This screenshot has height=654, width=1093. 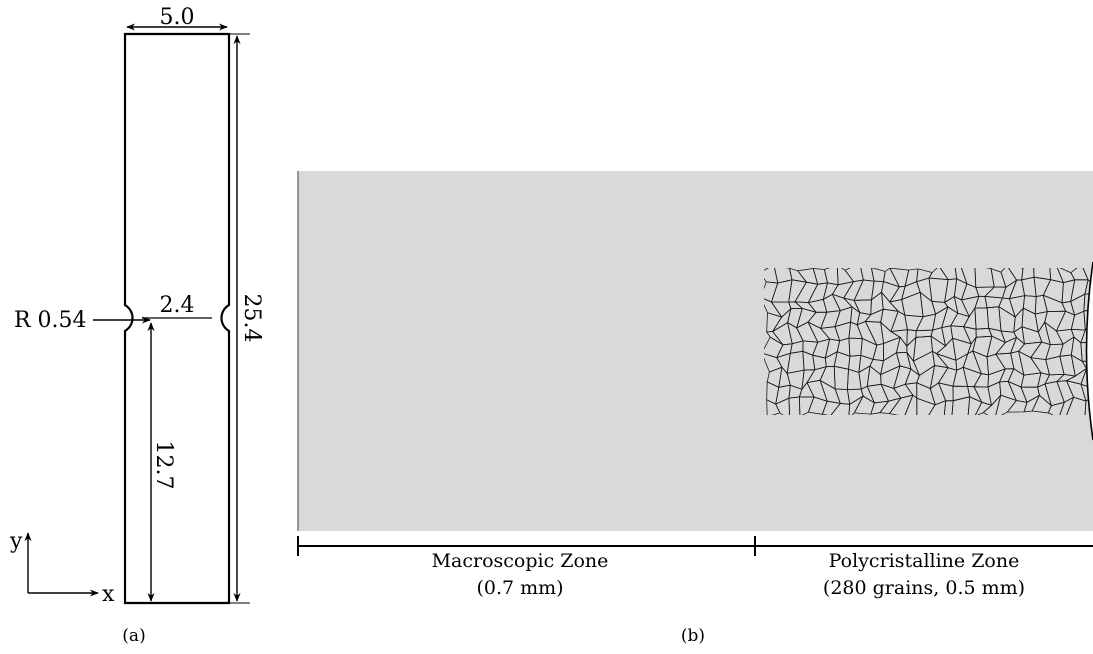 What do you see at coordinates (177, 305) in the screenshot?
I see `dim-neck-width-label: 2.4` at bounding box center [177, 305].